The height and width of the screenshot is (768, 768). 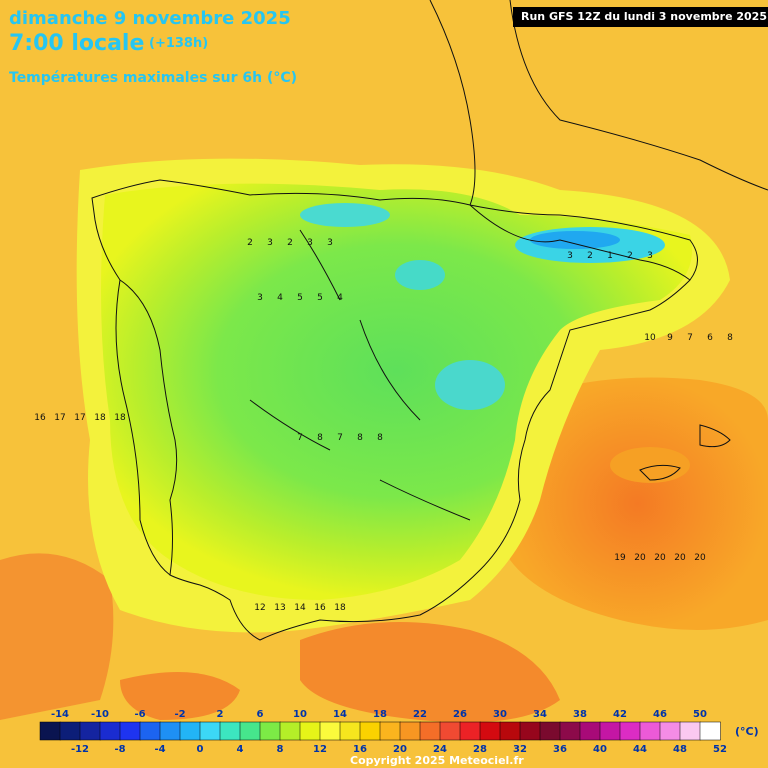 I want to click on legend-label-upper: 26, so click(x=460, y=714).